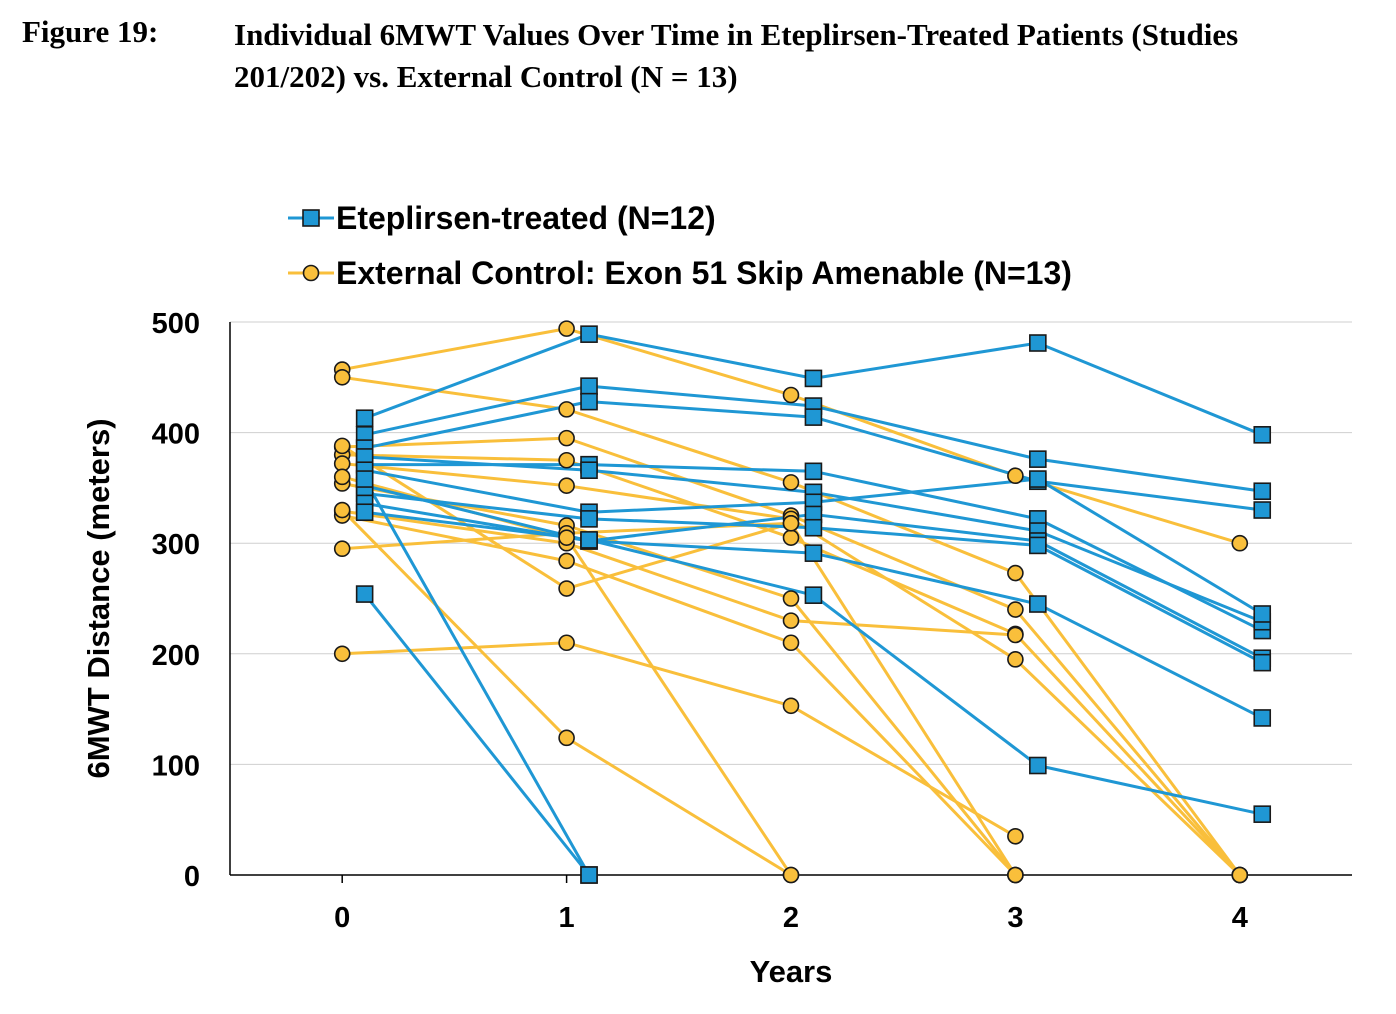 This screenshot has width=1396, height=1014. I want to click on y-tick-label: 500, so click(176, 324).